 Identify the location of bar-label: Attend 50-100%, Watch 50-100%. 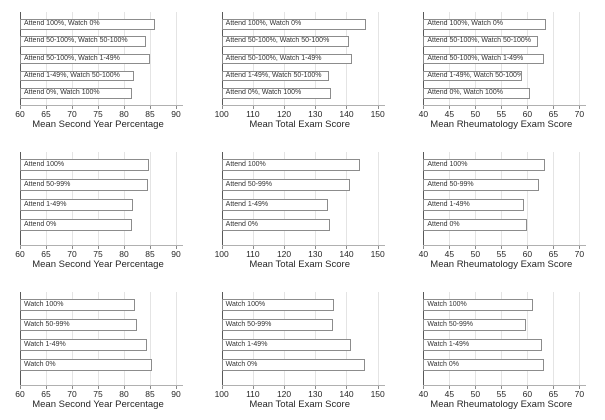
(76, 41).